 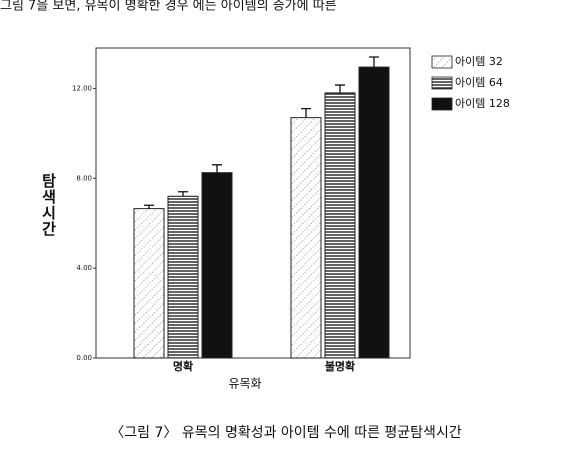 What do you see at coordinates (244, 384) in the screenshot?
I see `x-axis-label: 유목화` at bounding box center [244, 384].